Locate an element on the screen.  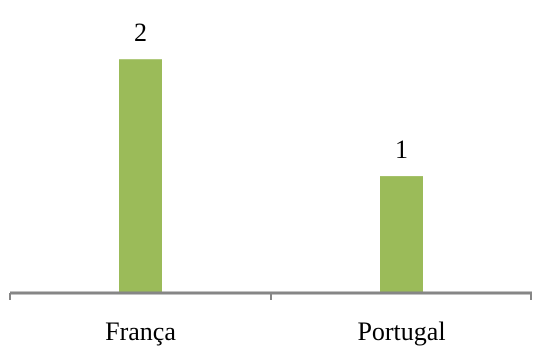
x-axis is located at coordinates (270, 295).